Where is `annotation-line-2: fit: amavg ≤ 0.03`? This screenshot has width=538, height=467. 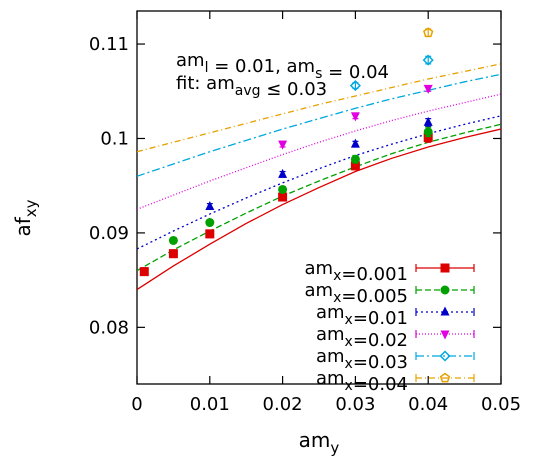 annotation-line-2: fit: amavg ≤ 0.03 is located at coordinates (251, 86).